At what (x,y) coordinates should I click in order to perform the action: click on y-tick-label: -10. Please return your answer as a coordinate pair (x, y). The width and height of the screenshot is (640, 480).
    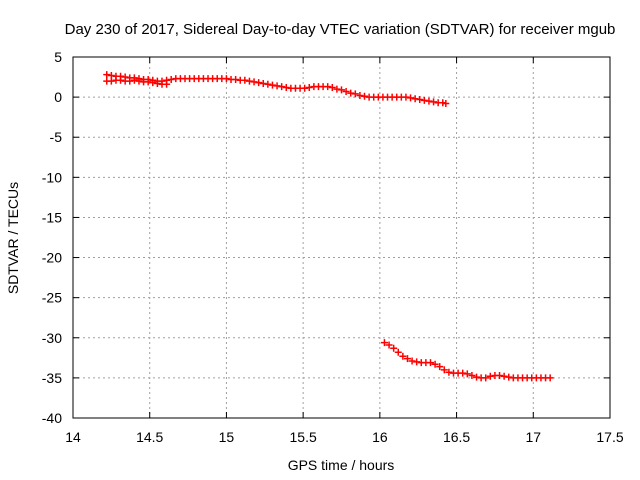
    Looking at the image, I should click on (52, 177).